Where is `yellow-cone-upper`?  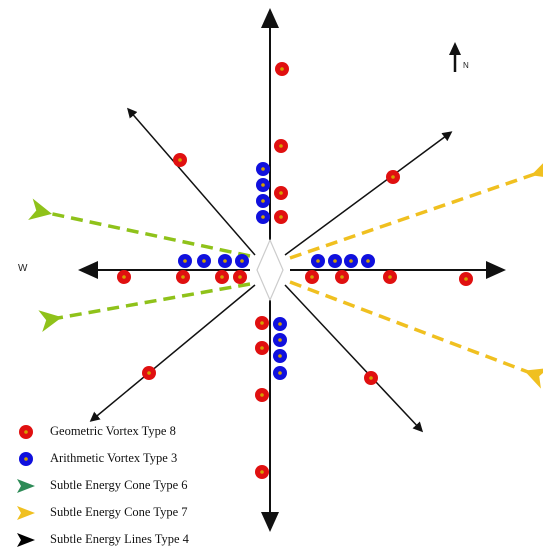
yellow-cone-upper is located at coordinates (416, 208).